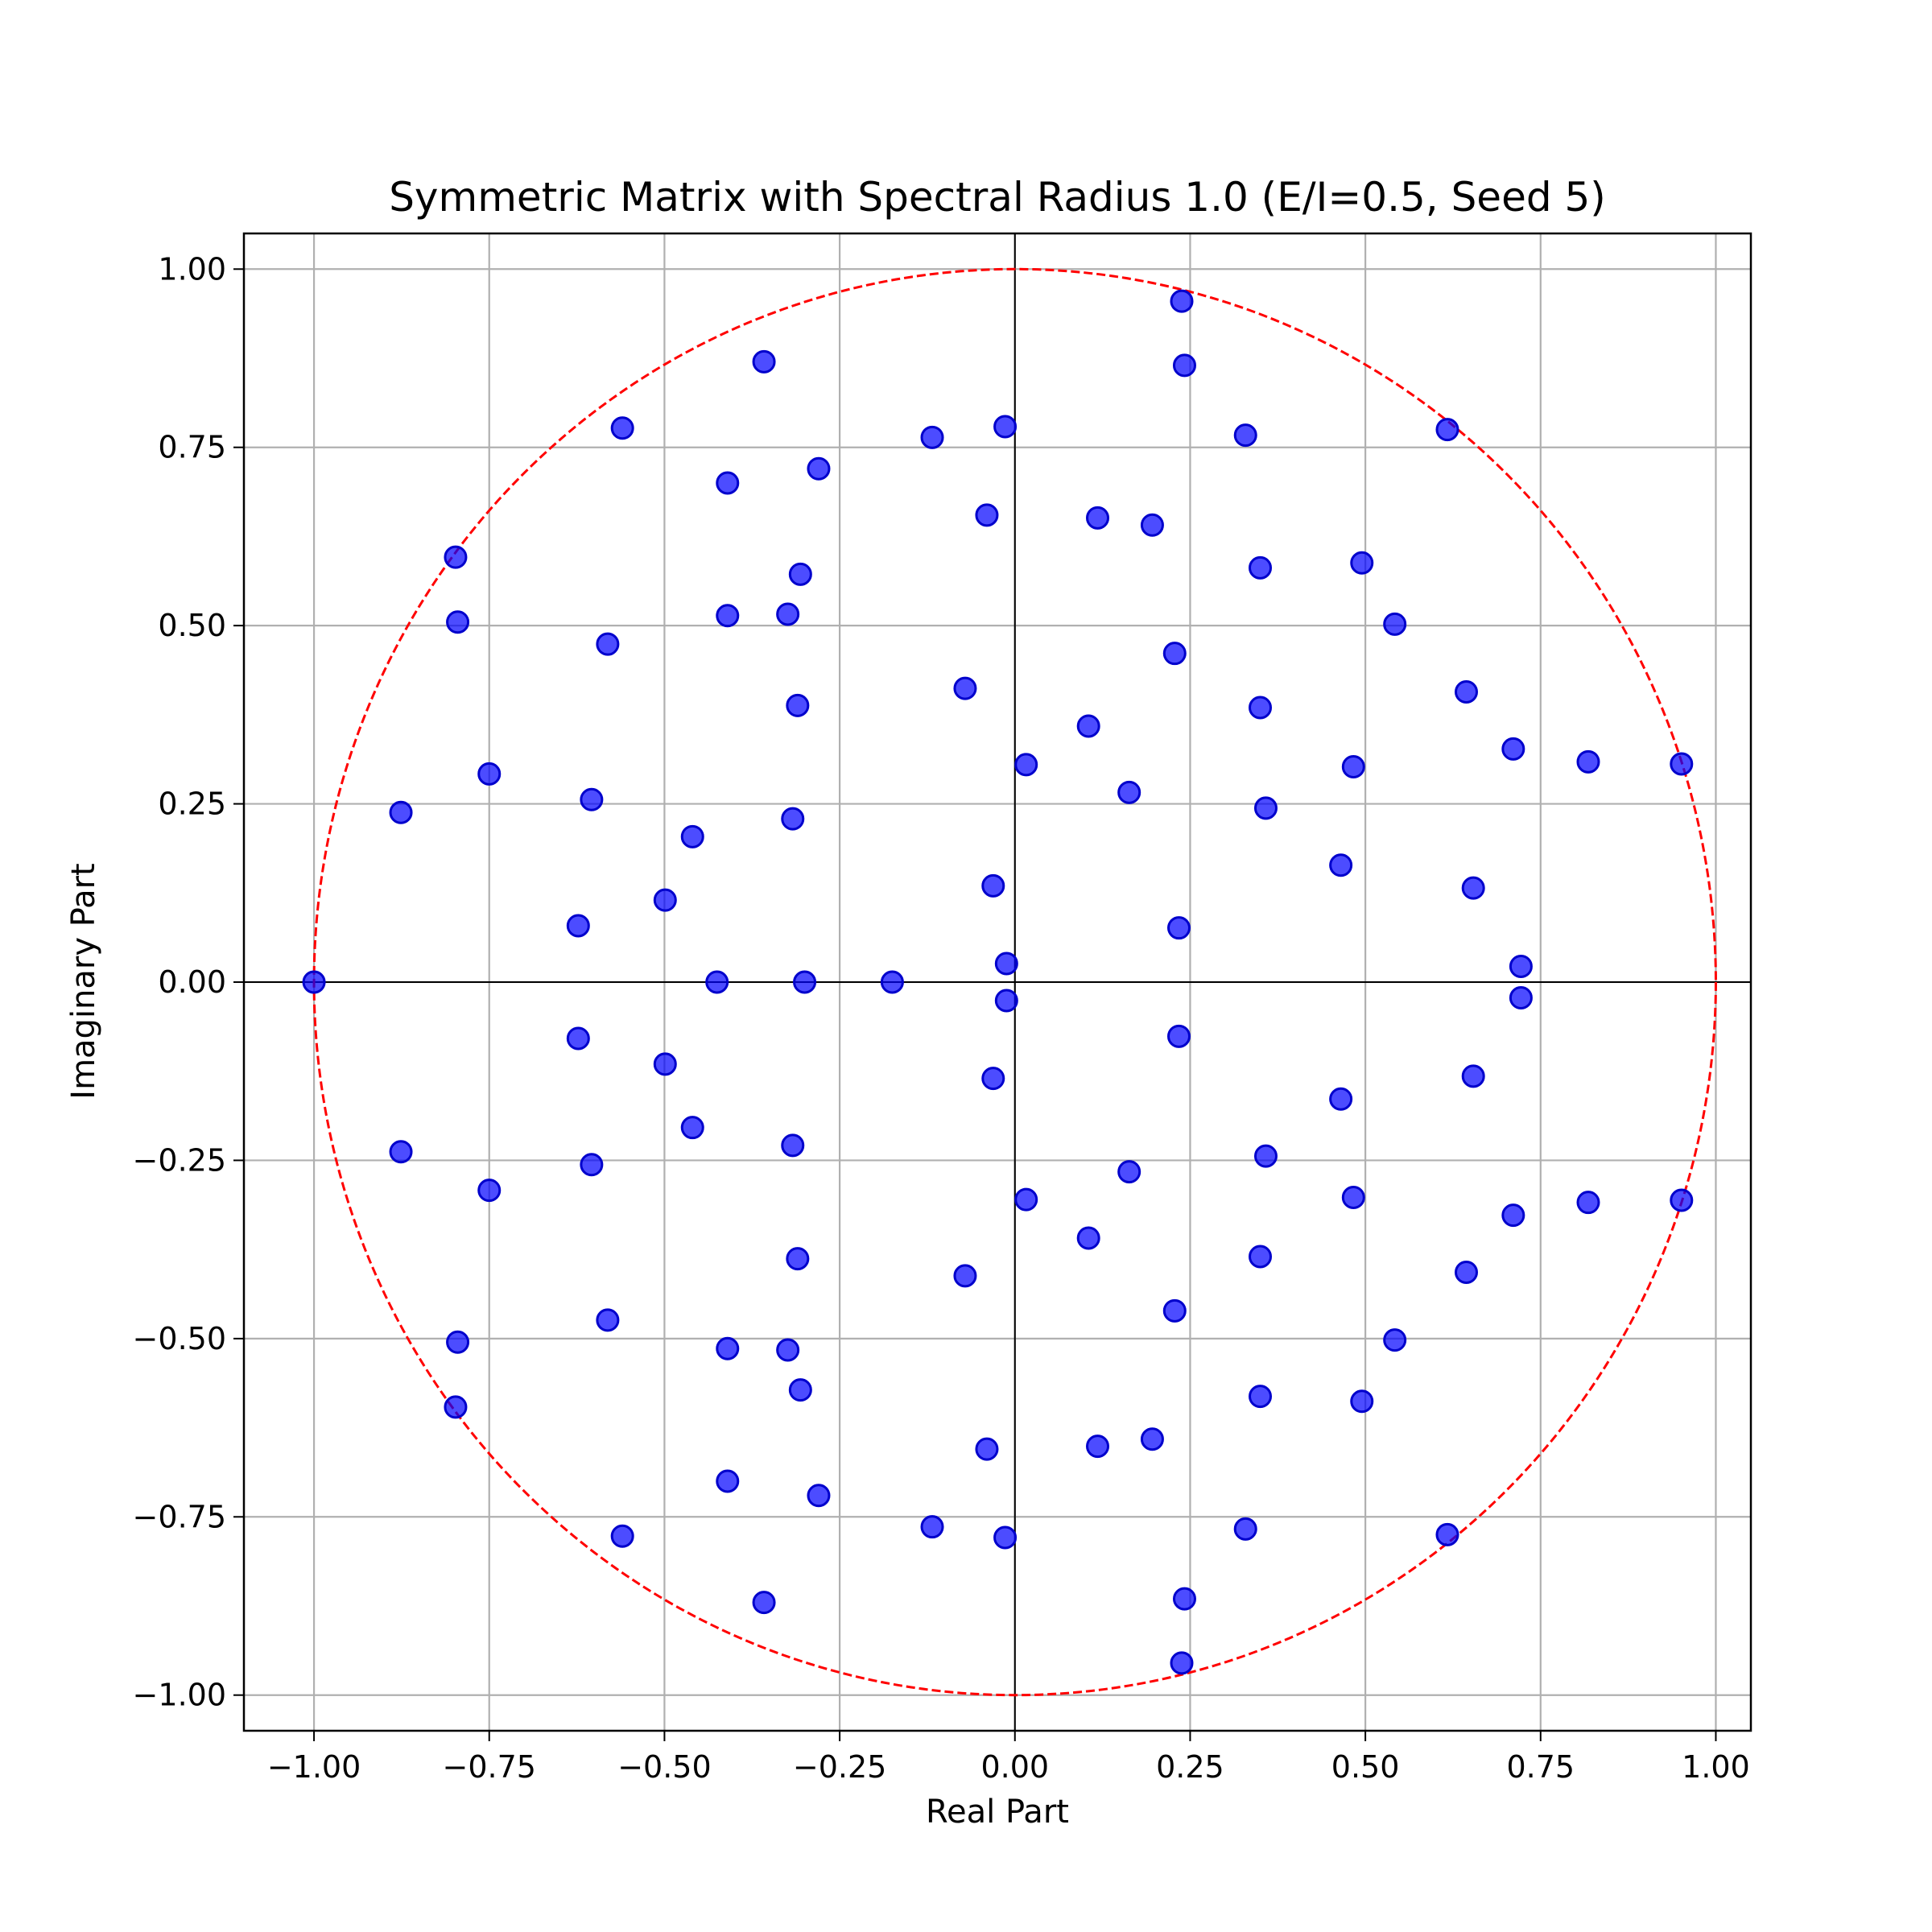 The image size is (1932, 1932). I want to click on x-tick-label: −0.50, so click(664, 1767).